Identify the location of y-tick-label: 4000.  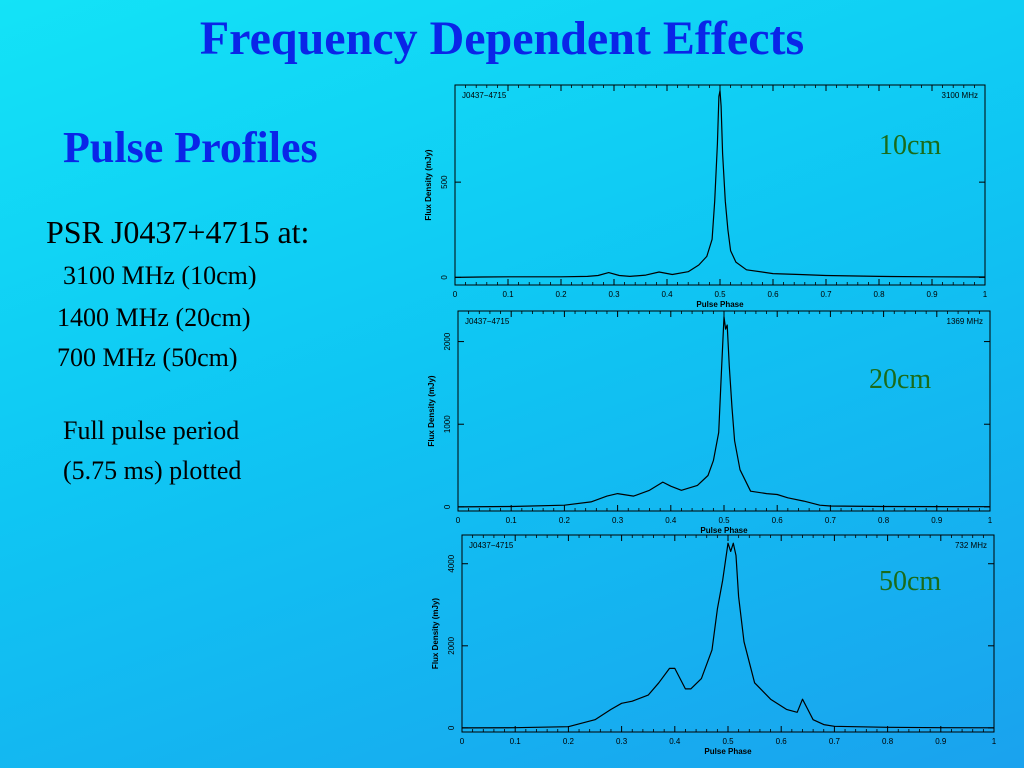
(451, 563).